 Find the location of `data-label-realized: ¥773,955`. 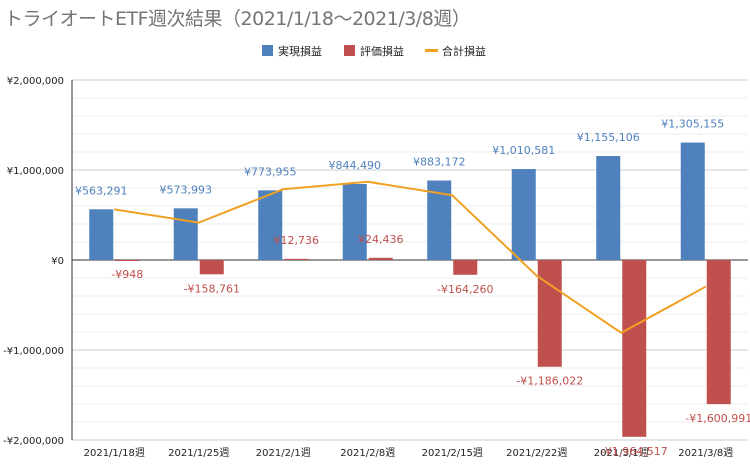

data-label-realized: ¥773,955 is located at coordinates (270, 171).